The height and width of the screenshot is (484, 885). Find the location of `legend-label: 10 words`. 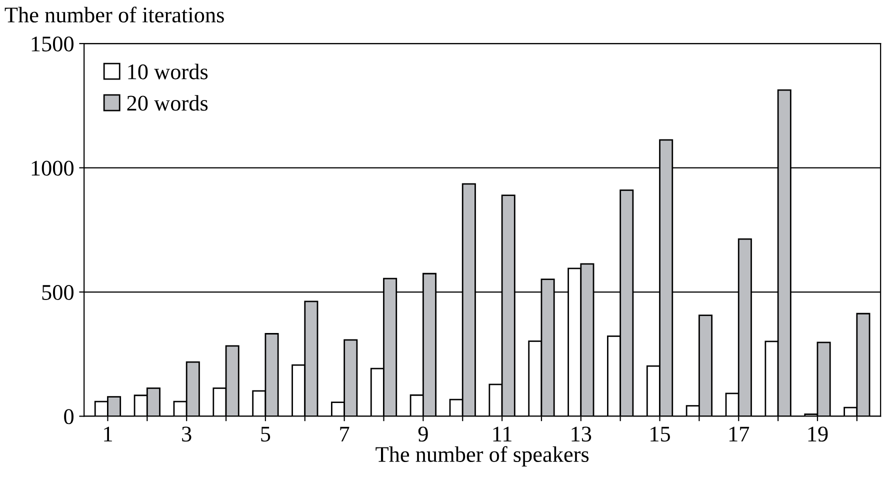

legend-label: 10 words is located at coordinates (168, 72).